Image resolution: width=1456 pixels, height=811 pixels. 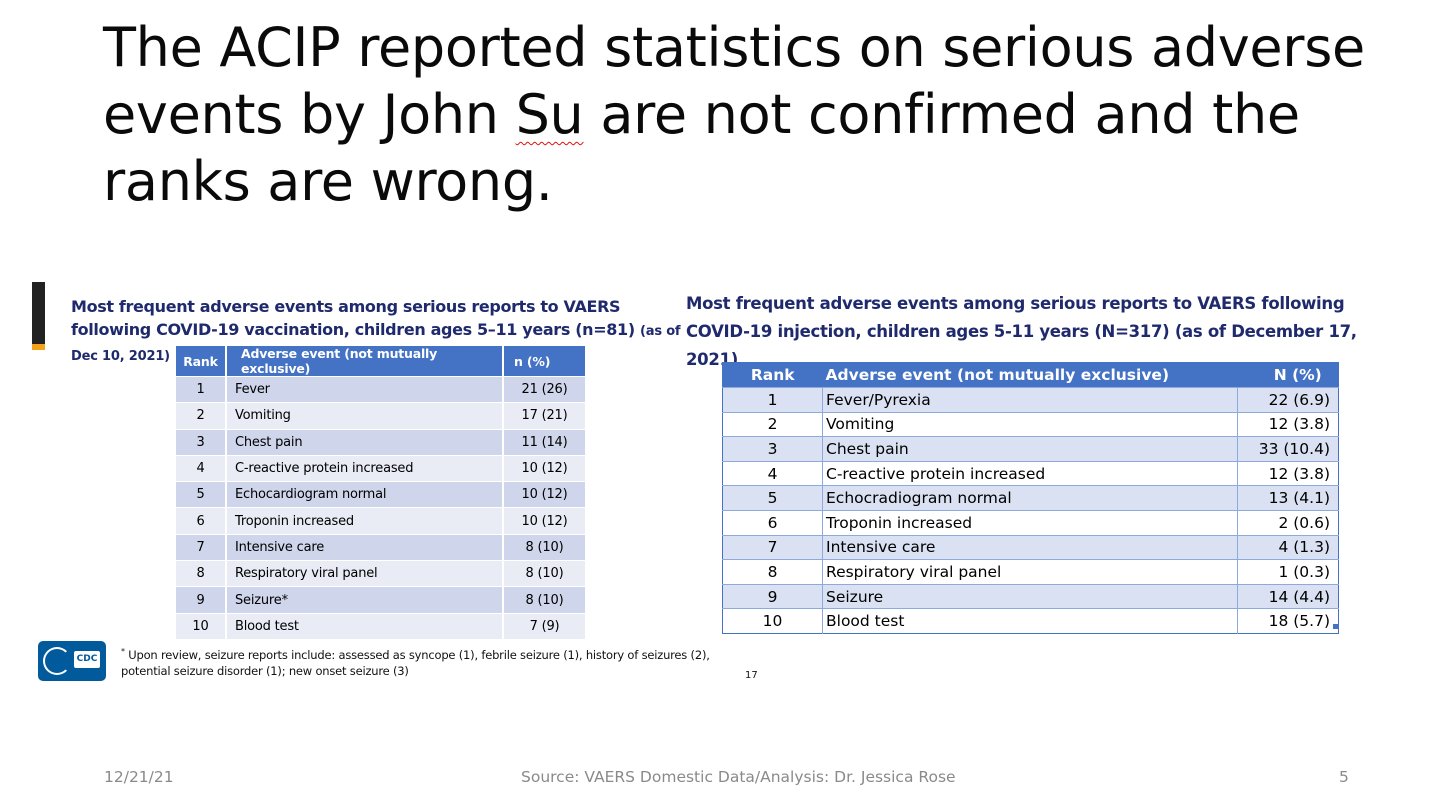 I want to click on table-row: 8 Respiratory viral panel 8 (10), so click(x=380, y=573).